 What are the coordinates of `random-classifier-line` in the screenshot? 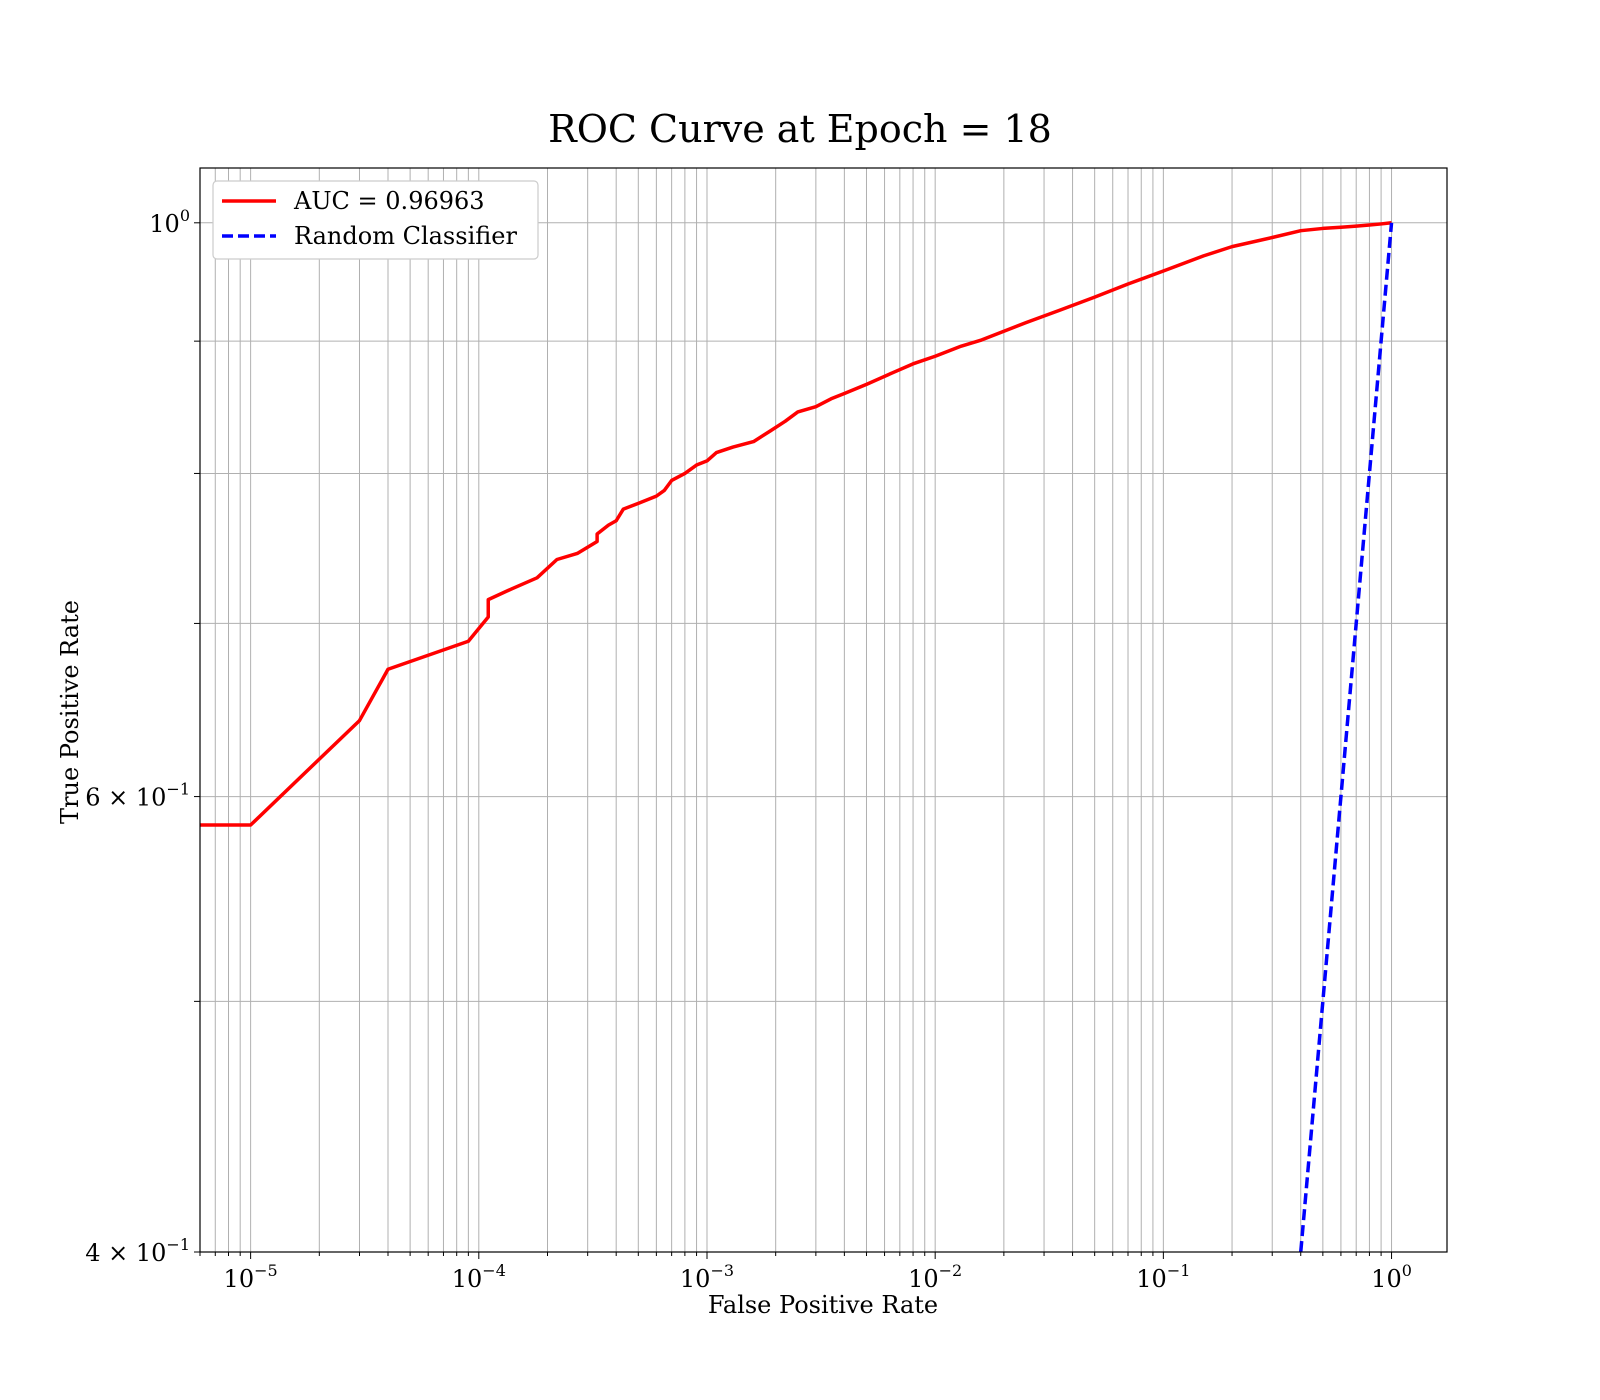 It's located at (1346, 737).